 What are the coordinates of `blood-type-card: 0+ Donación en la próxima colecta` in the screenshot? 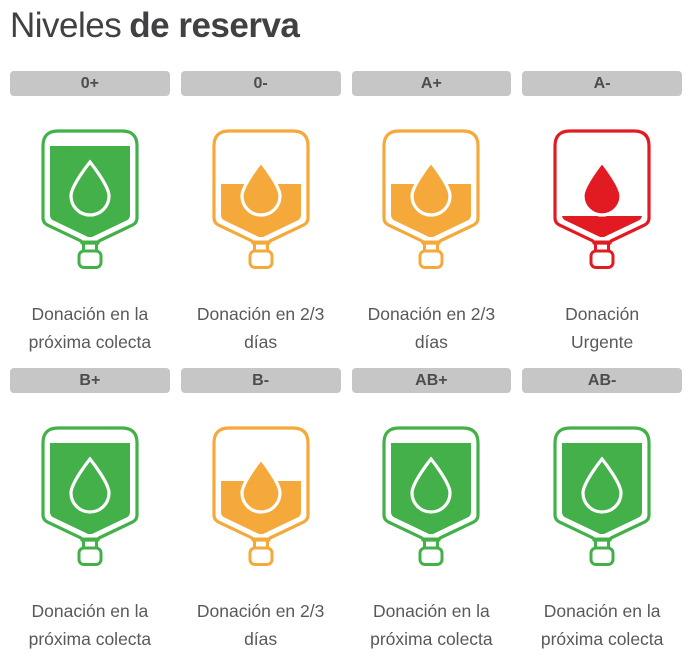 It's located at (90, 219).